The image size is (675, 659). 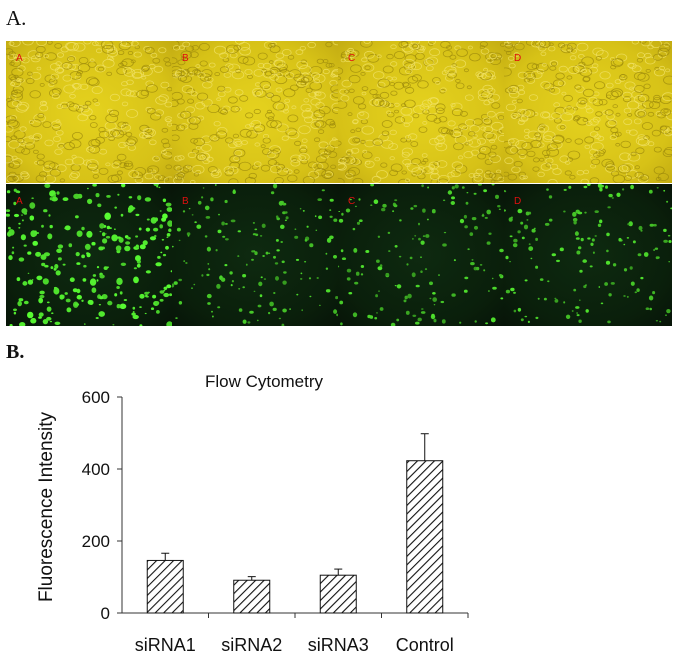 I want to click on image-label: A, so click(x=19, y=201).